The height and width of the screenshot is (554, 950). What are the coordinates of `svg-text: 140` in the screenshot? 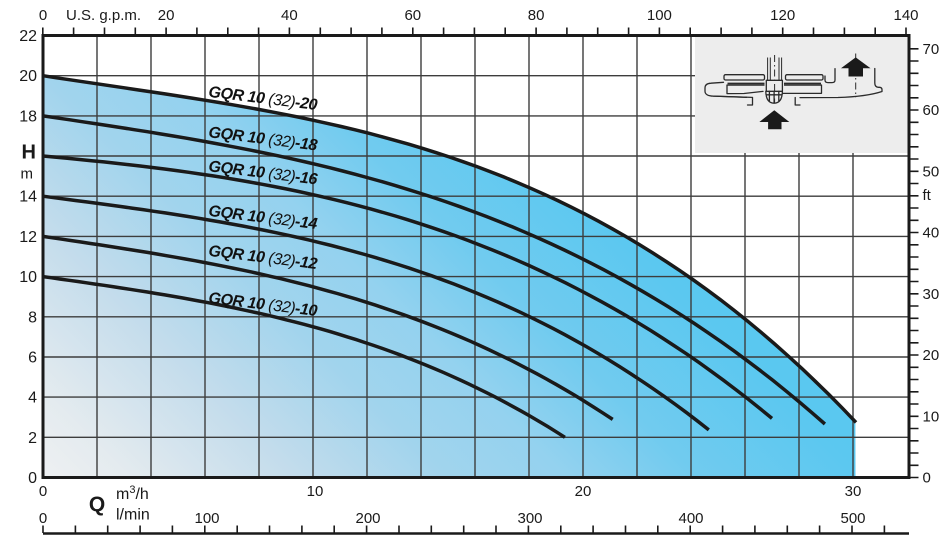 It's located at (905, 15).